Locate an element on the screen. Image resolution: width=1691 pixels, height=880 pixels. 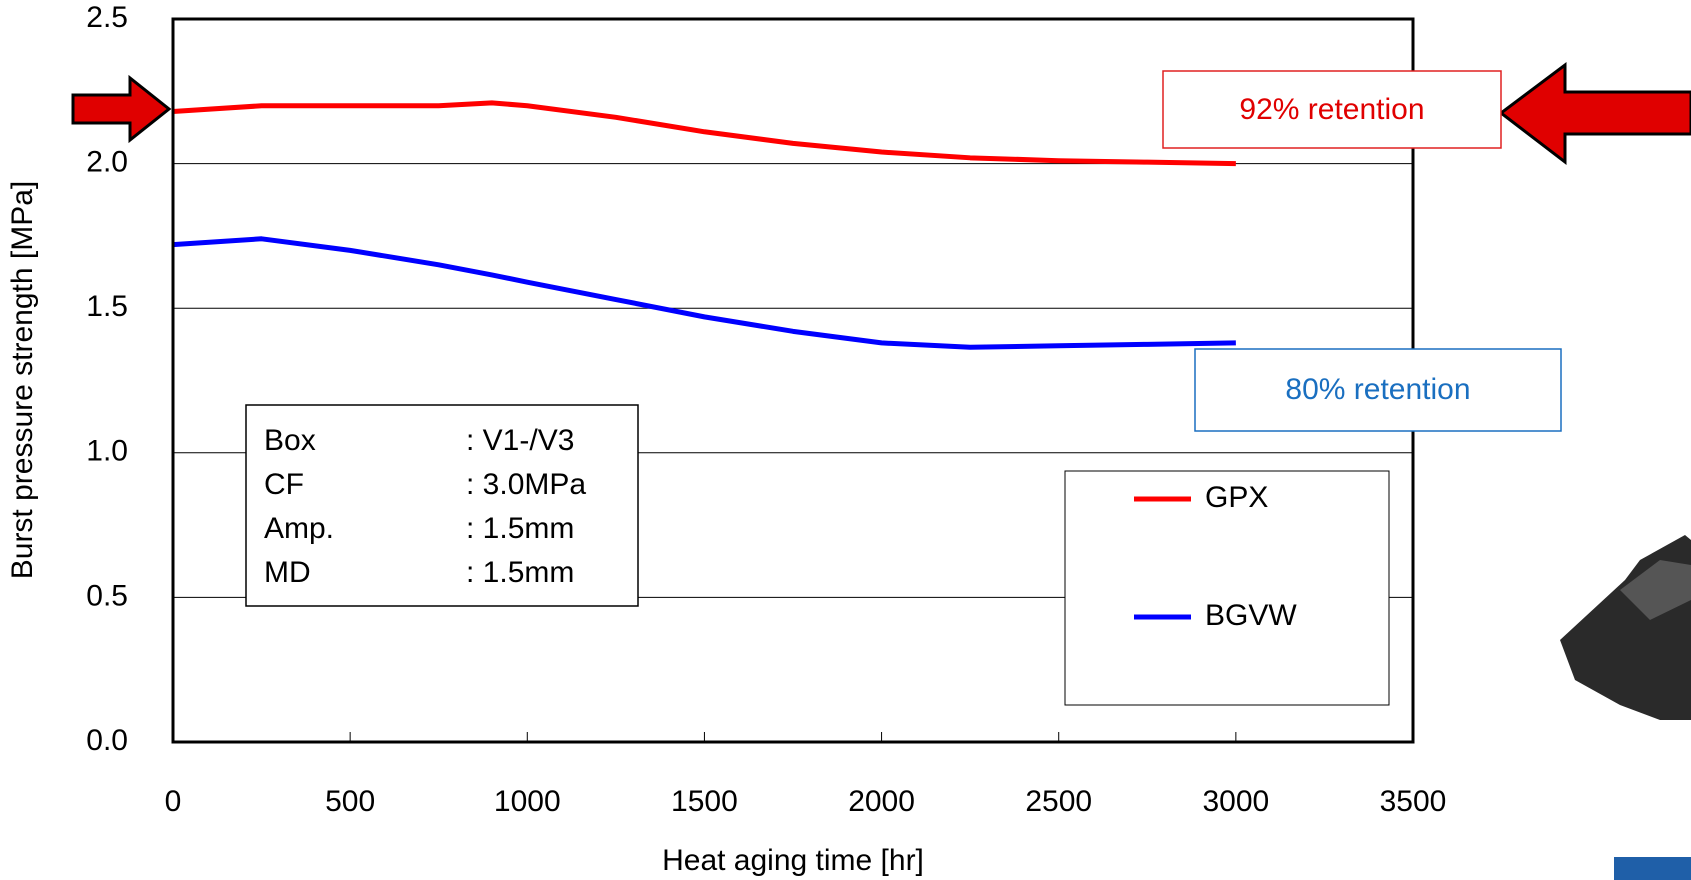
info-text: CF is located at coordinates (284, 484).